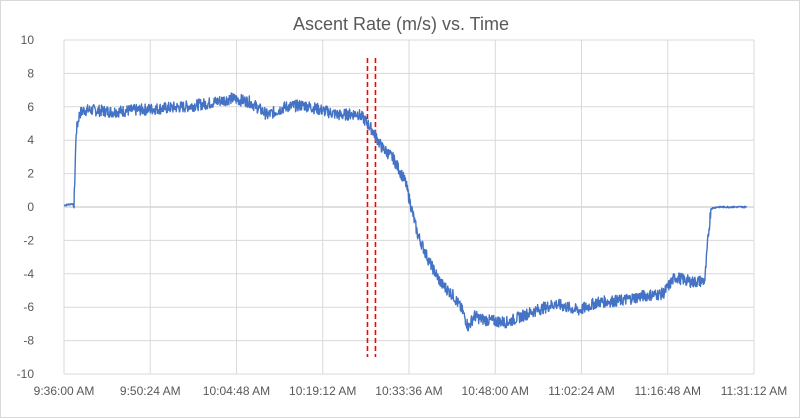 The image size is (800, 419). I want to click on chart-title: Ascent Rate (m/s) vs. Time, so click(401, 24).